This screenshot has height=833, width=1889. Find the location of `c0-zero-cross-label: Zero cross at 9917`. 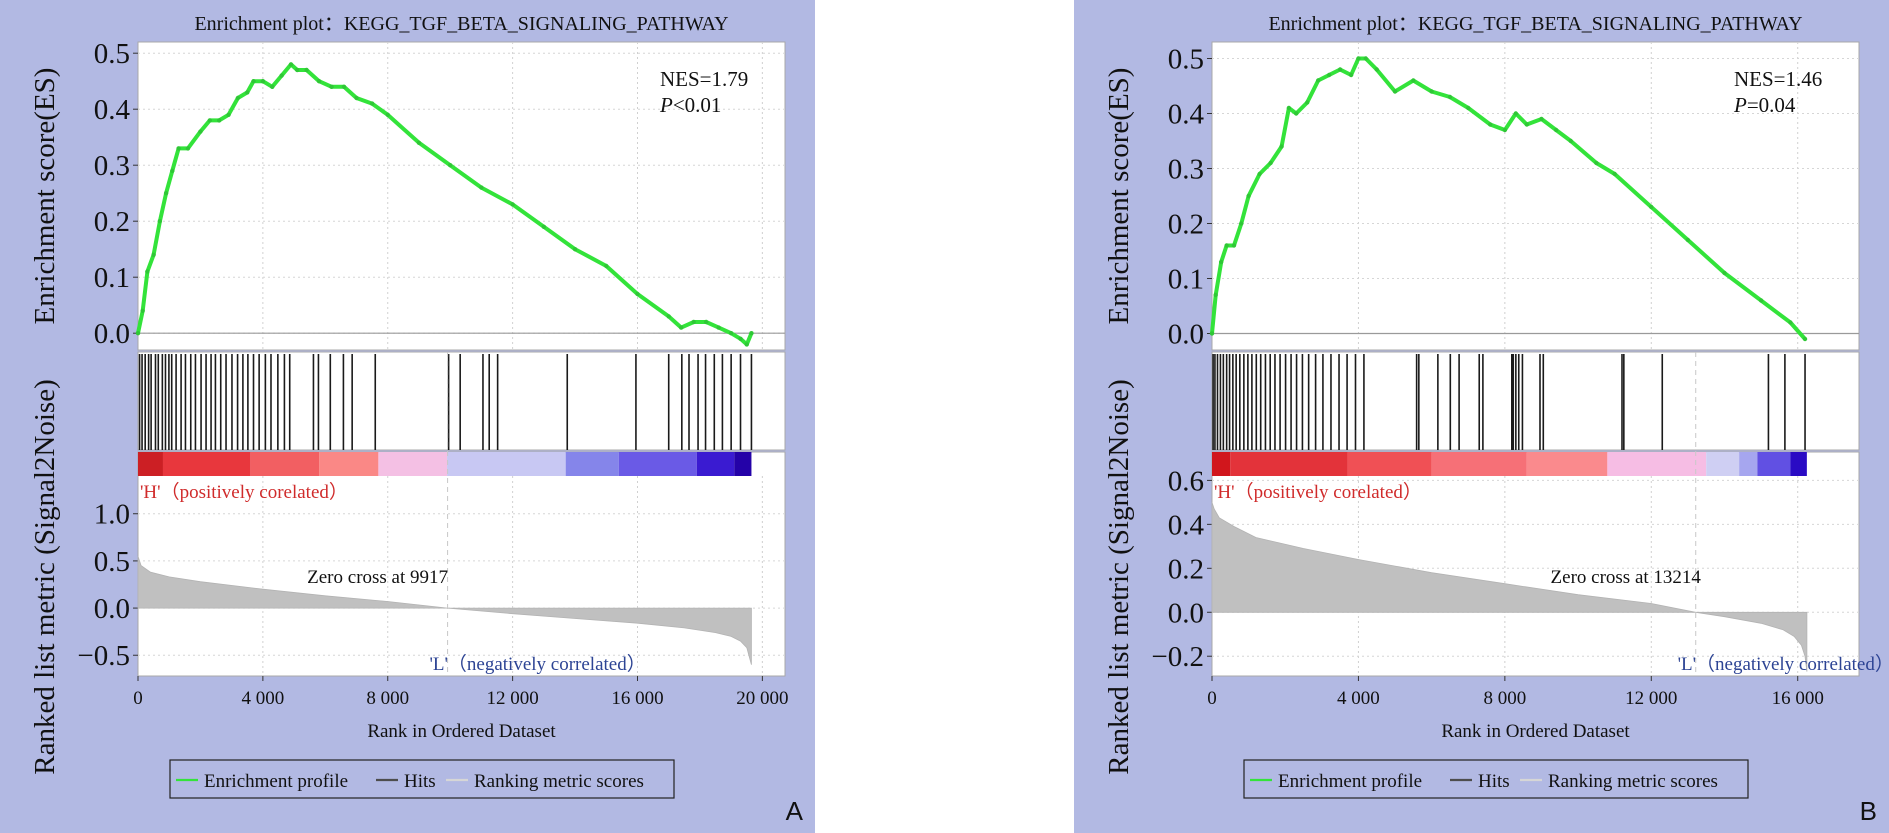

c0-zero-cross-label: Zero cross at 9917 is located at coordinates (377, 577).